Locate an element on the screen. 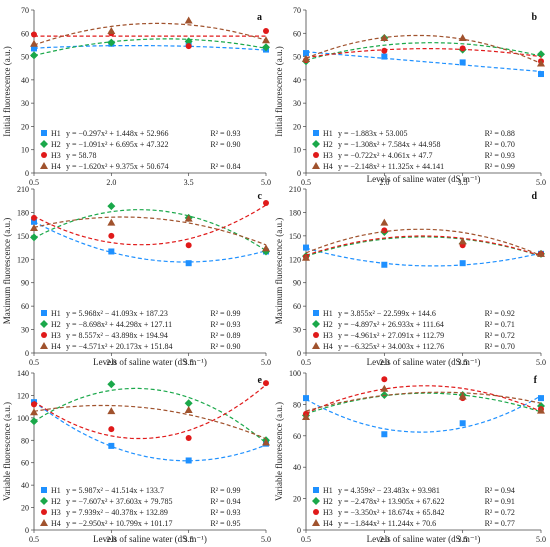 The height and width of the screenshot is (547, 550). y-tick-label: 80 is located at coordinates (25, 440).